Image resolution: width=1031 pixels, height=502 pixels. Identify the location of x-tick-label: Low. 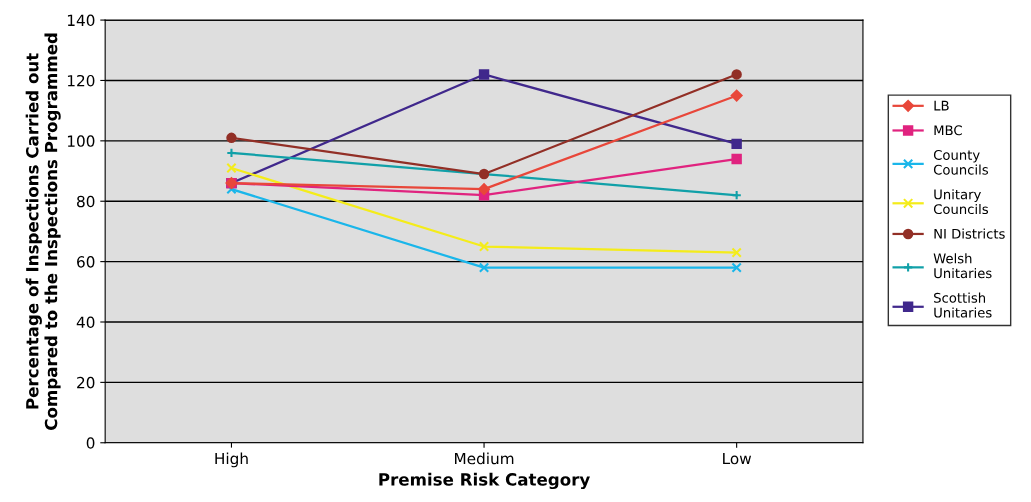
(737, 458).